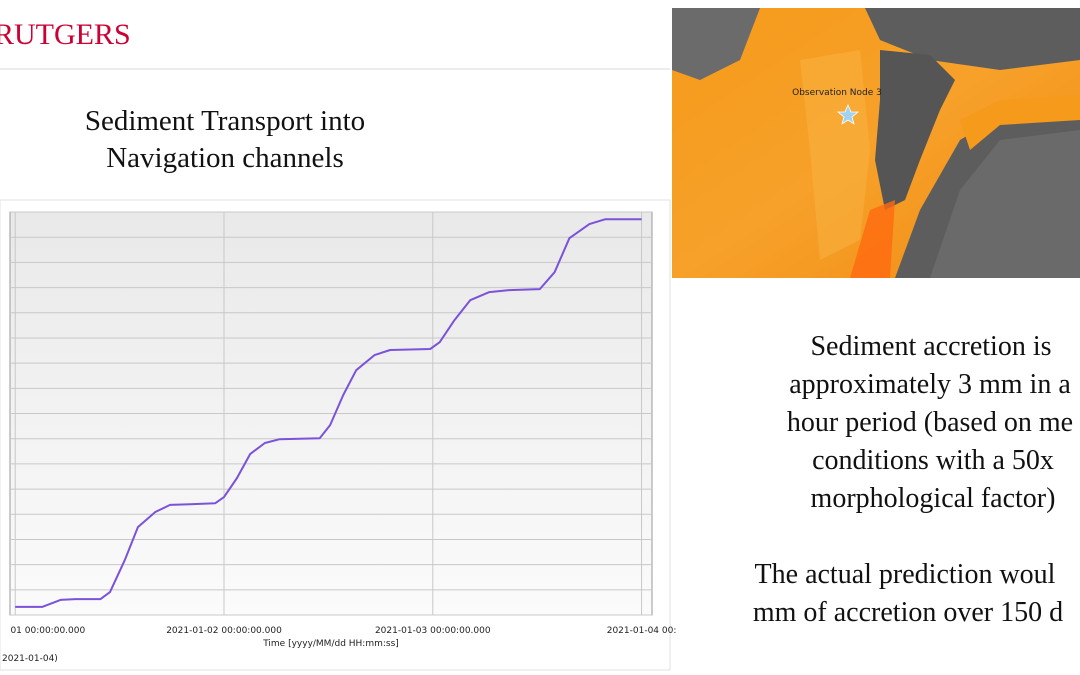  What do you see at coordinates (930, 346) in the screenshot?
I see `body-line: Sediment accretion is` at bounding box center [930, 346].